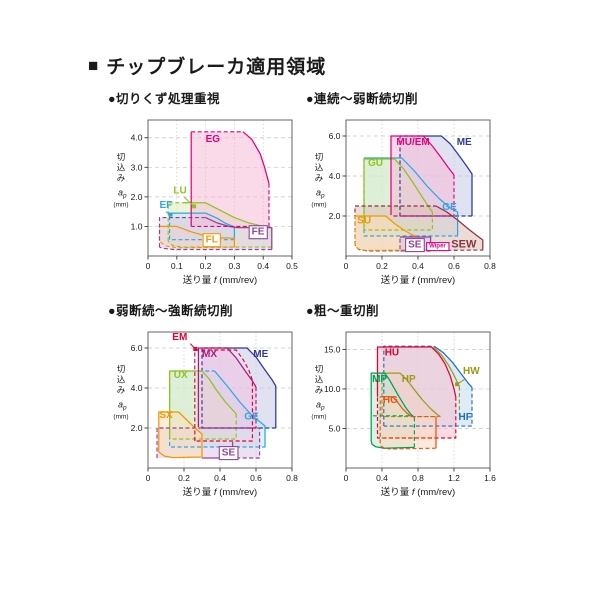 Image resolution: width=600 pixels, height=600 pixels. I want to click on label-EM: EM, so click(179, 337).